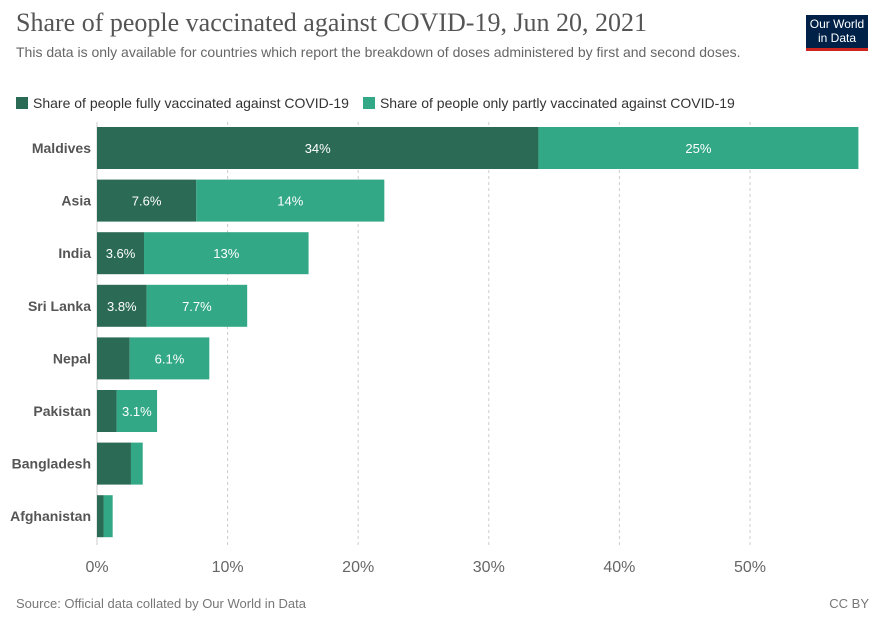  Describe the element at coordinates (51, 464) in the screenshot. I see `category-label: Bangladesh` at that location.